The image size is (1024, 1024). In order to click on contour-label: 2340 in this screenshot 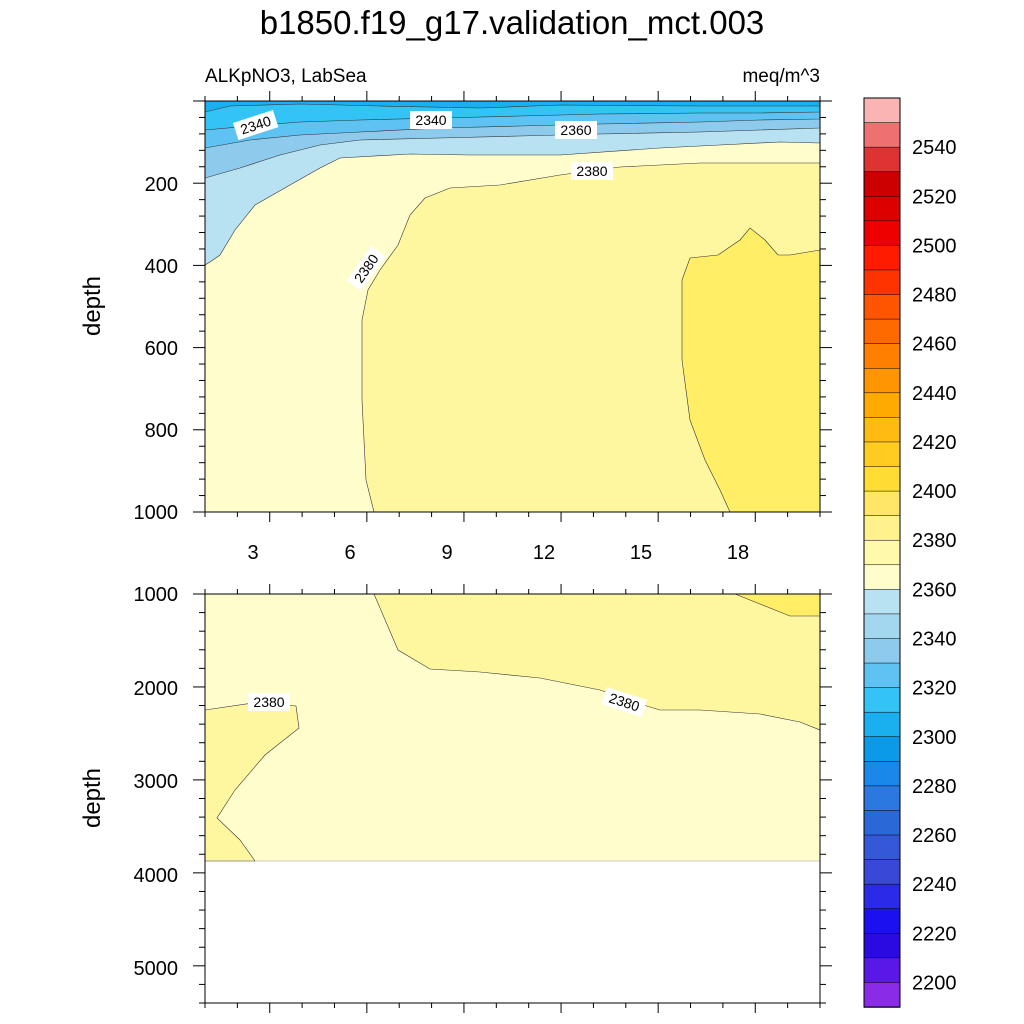, I will do `click(430, 120)`.